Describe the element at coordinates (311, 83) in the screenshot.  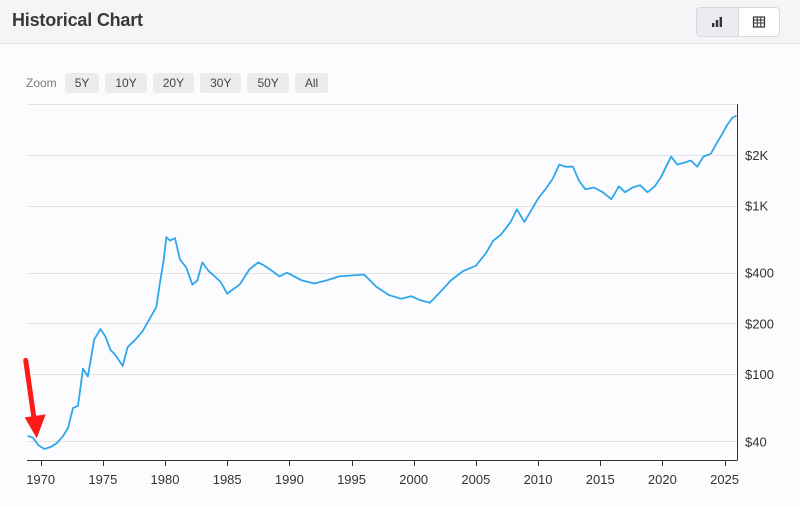
I see `zoom-all-button: All` at that location.